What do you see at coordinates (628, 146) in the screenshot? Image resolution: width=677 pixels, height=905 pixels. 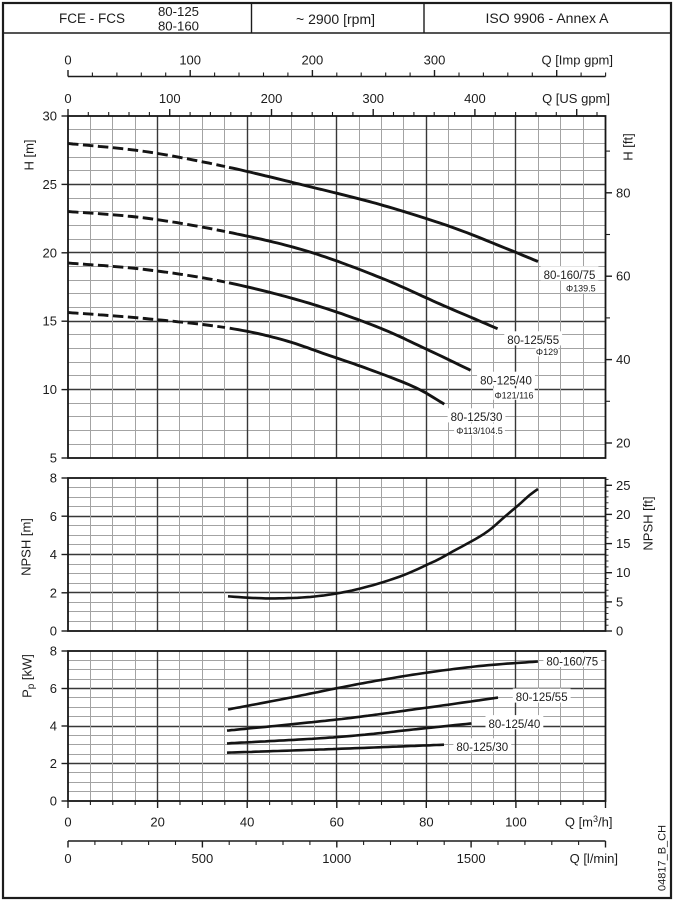 I see `svg-text: H [ft]` at bounding box center [628, 146].